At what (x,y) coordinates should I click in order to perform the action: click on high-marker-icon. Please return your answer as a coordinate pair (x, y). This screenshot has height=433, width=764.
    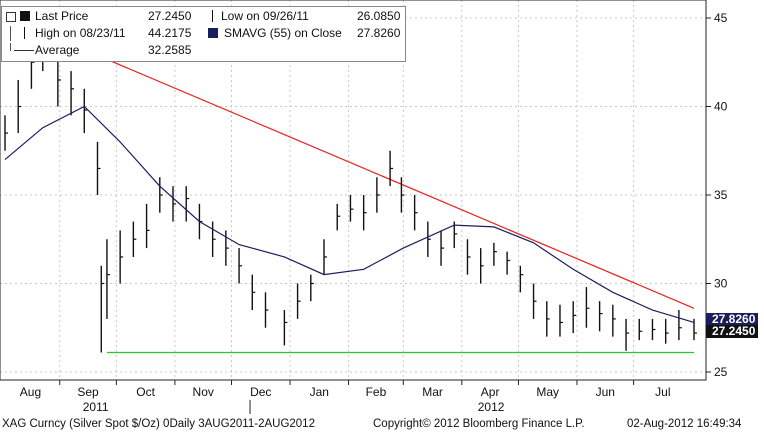
    Looking at the image, I should click on (24, 33).